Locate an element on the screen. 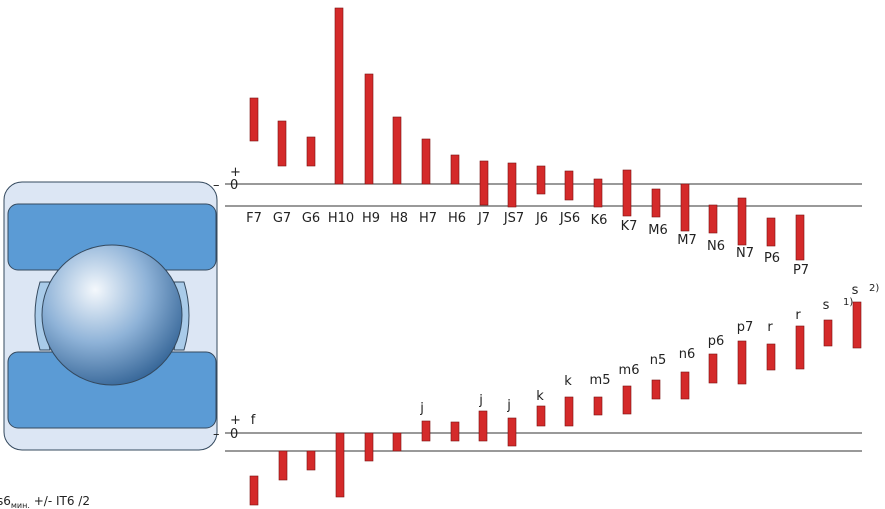  footnote-mark: 1) is located at coordinates (848, 302).